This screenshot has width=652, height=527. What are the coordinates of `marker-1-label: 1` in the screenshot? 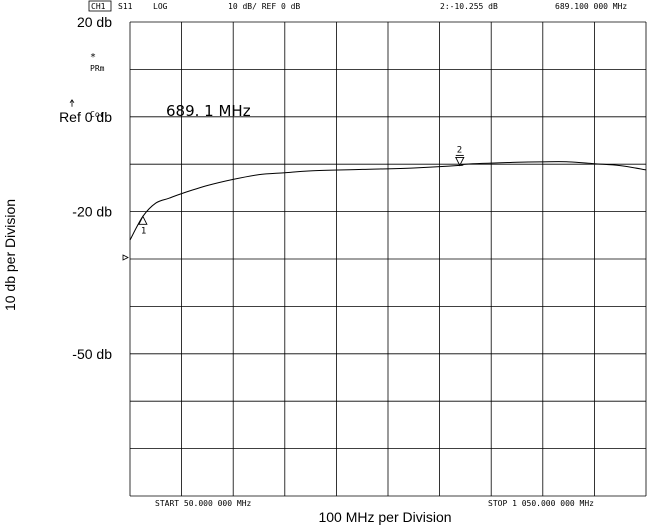 It's located at (143, 231).